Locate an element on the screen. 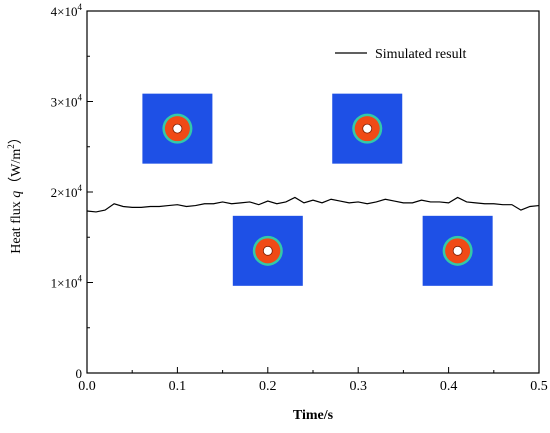  x-tick-label: 0.2 is located at coordinates (268, 386).